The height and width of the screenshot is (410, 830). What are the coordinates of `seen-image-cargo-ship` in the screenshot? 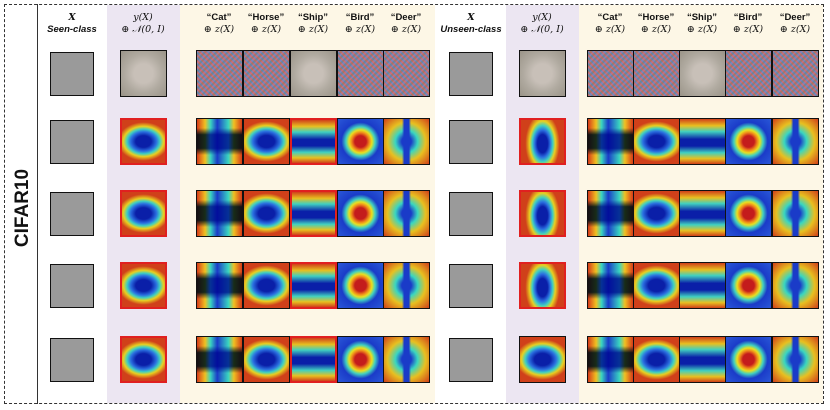 It's located at (72, 286).